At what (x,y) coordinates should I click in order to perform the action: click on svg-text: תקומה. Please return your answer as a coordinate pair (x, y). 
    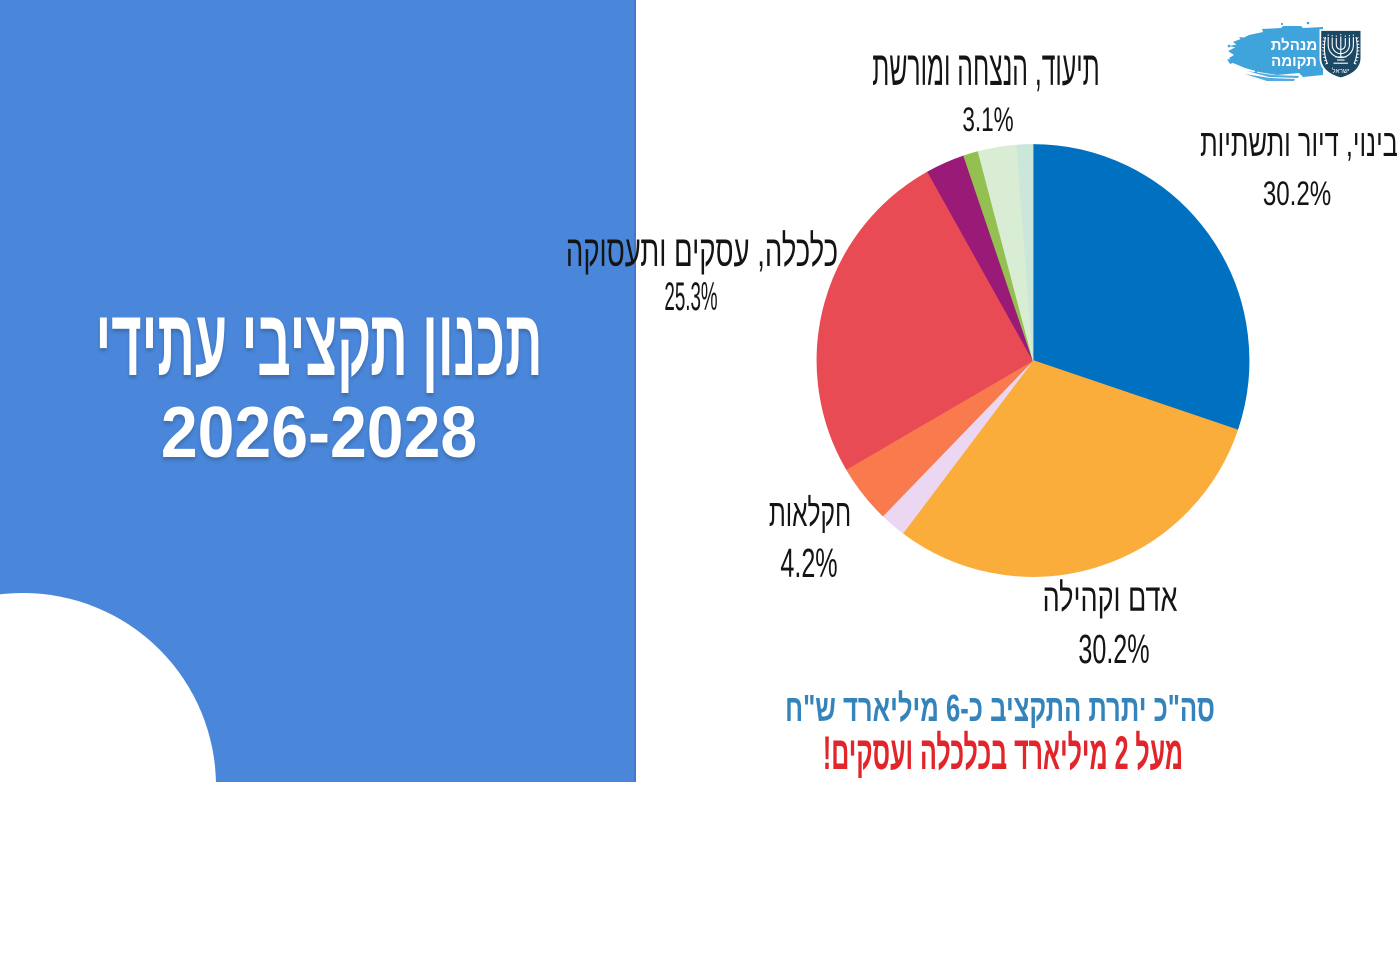
    Looking at the image, I should click on (1294, 61).